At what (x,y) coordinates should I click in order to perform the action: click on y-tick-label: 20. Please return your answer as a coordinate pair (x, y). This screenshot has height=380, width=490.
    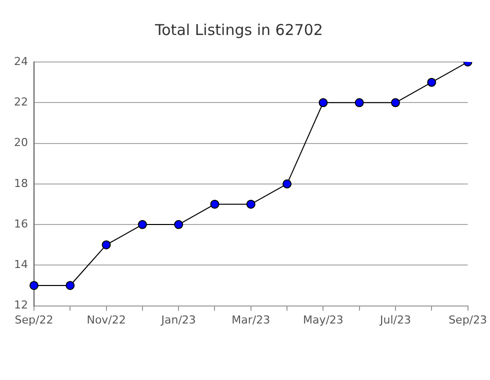
    Looking at the image, I should click on (21, 143).